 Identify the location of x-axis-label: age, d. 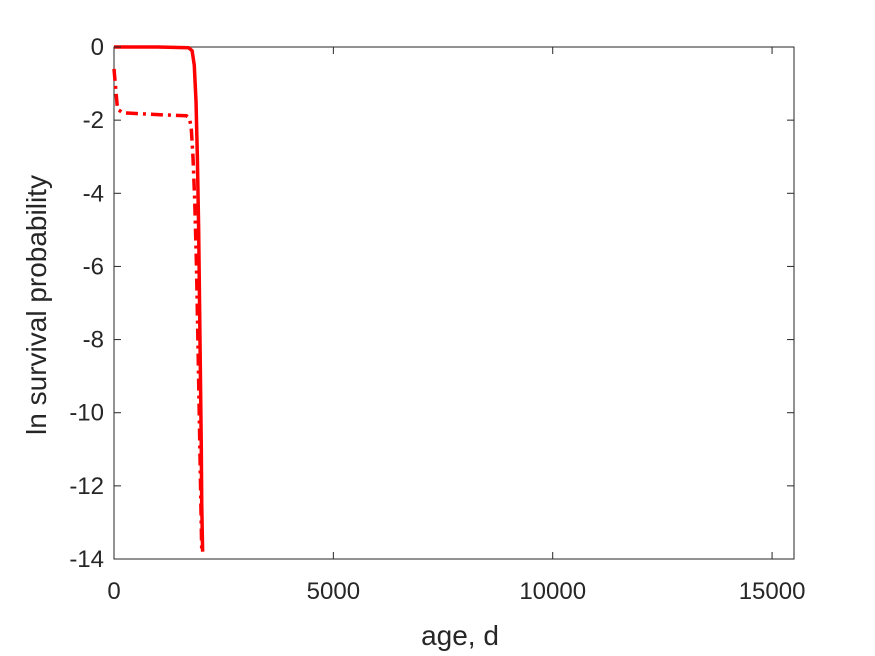
(460, 635).